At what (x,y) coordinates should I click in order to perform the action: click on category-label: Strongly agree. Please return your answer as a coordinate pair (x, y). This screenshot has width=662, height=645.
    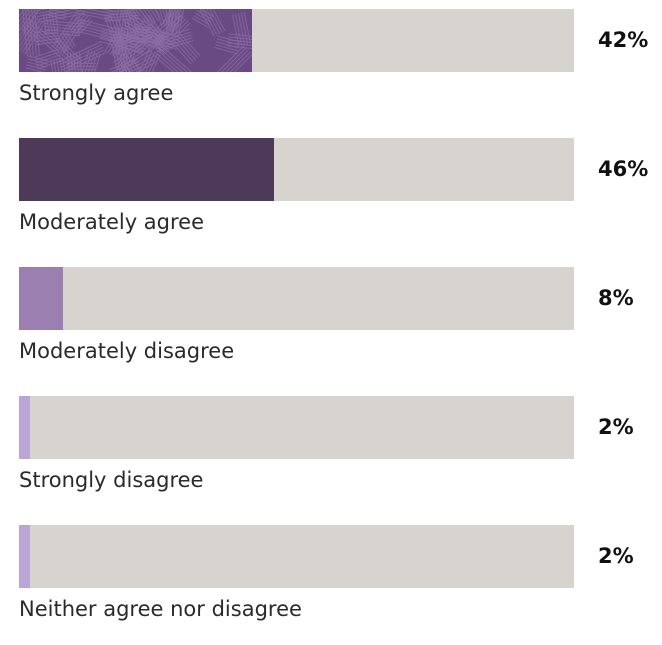
    Looking at the image, I should click on (96, 93).